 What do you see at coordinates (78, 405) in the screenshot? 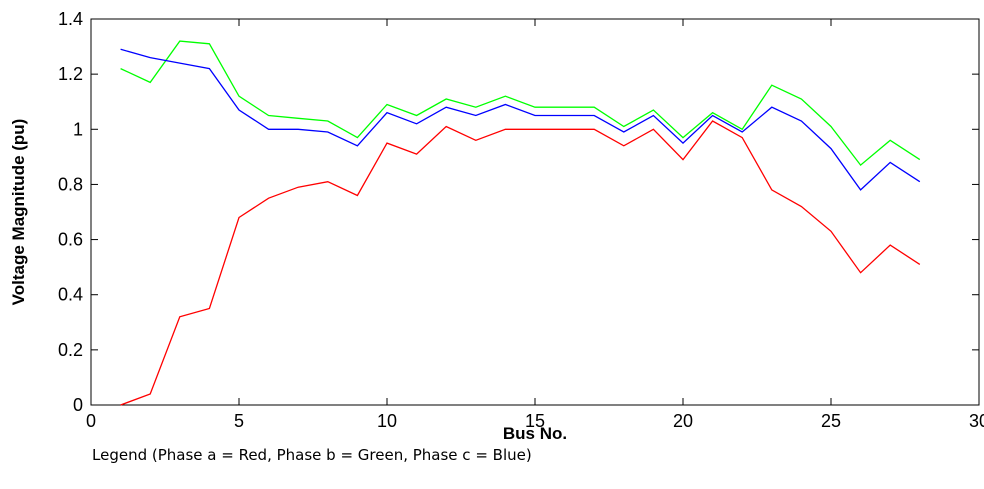
I see `y-tick-label: 0` at bounding box center [78, 405].